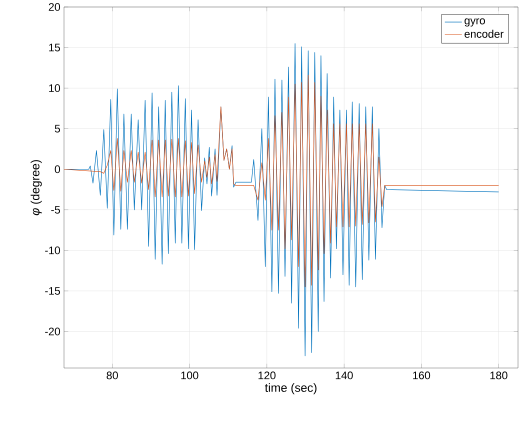  What do you see at coordinates (474, 22) in the screenshot?
I see `legend-label: gyro` at bounding box center [474, 22].